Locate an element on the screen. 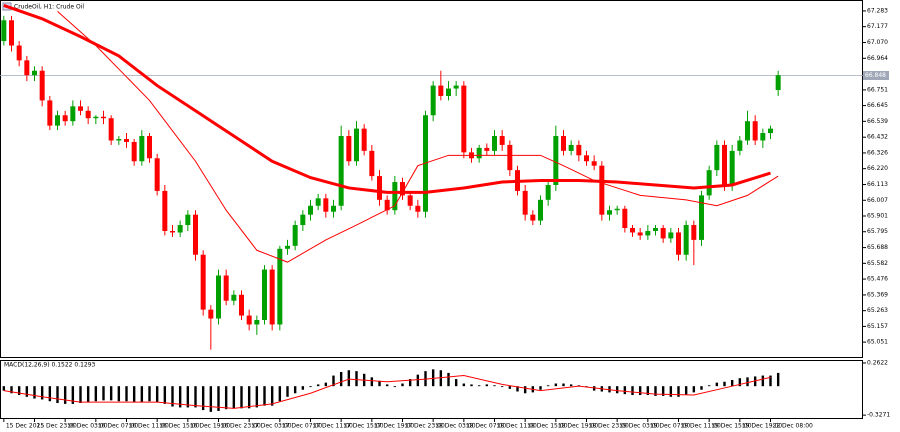  x-tick-label: 18 Dec 11:00 is located at coordinates (517, 426).